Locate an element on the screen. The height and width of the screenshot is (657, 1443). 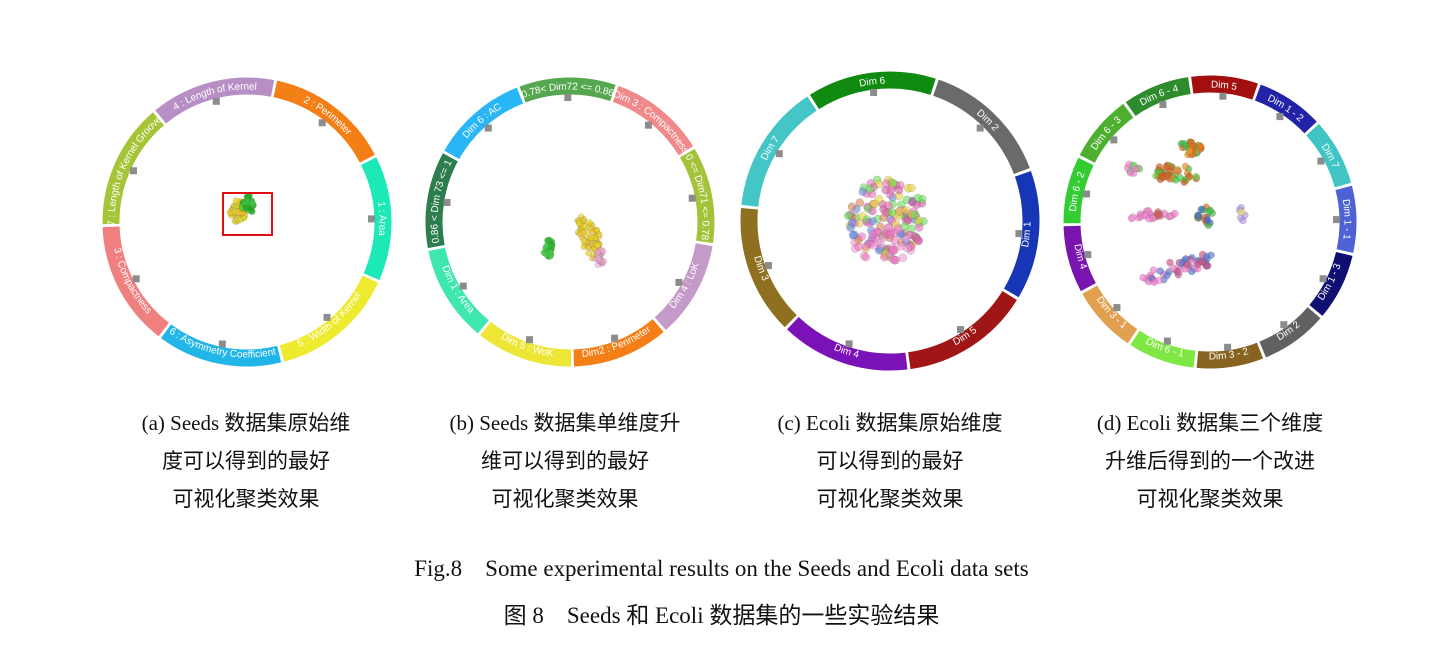
caption-b: (b) Seeds 数据集单维度升 维可以得到的最好 可视化聚类效果 is located at coordinates (565, 461).